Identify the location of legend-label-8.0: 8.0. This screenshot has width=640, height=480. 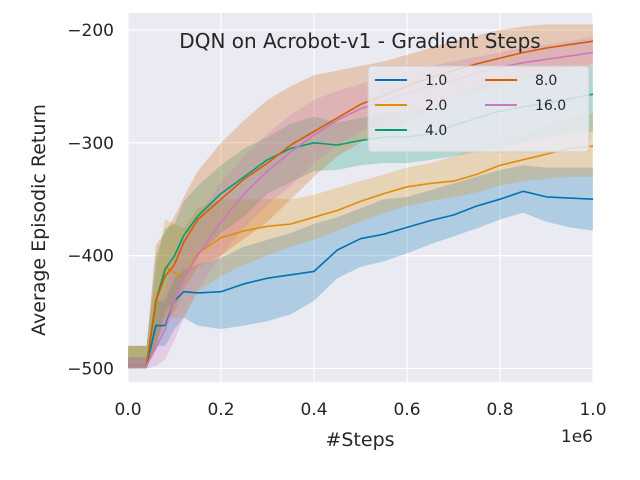
(546, 81).